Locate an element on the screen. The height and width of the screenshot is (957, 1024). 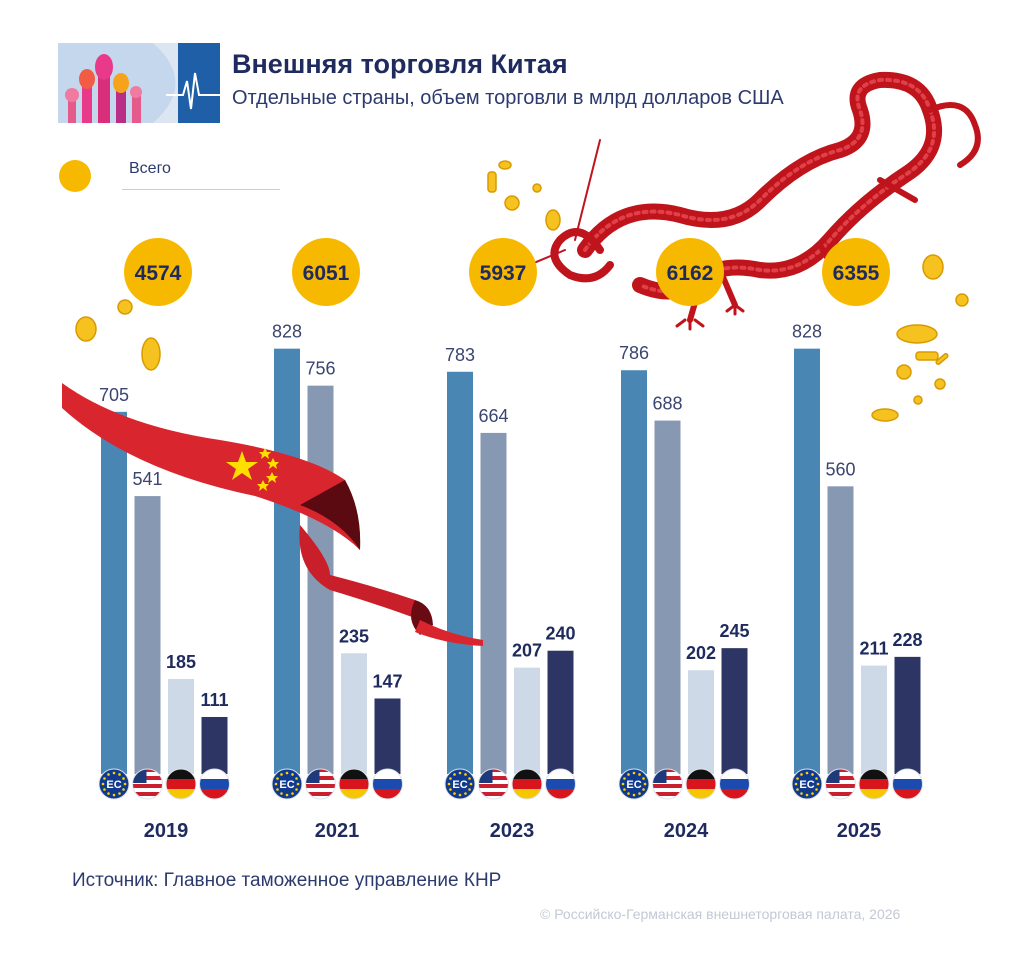
value-label: 207 is located at coordinates (527, 651).